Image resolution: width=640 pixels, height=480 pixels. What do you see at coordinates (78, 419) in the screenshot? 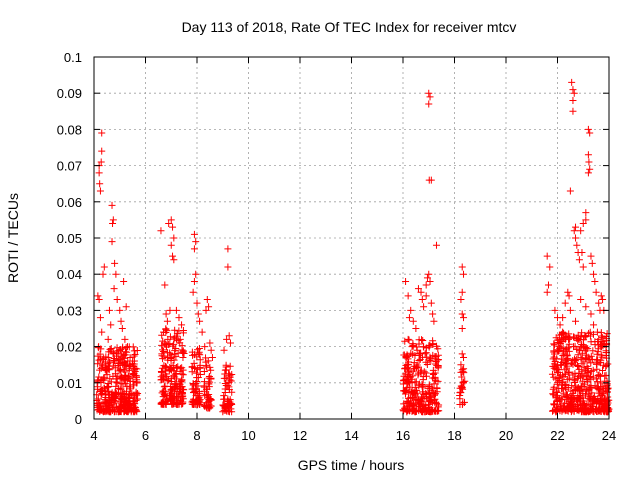
I see `y-tick-label: 0` at bounding box center [78, 419].